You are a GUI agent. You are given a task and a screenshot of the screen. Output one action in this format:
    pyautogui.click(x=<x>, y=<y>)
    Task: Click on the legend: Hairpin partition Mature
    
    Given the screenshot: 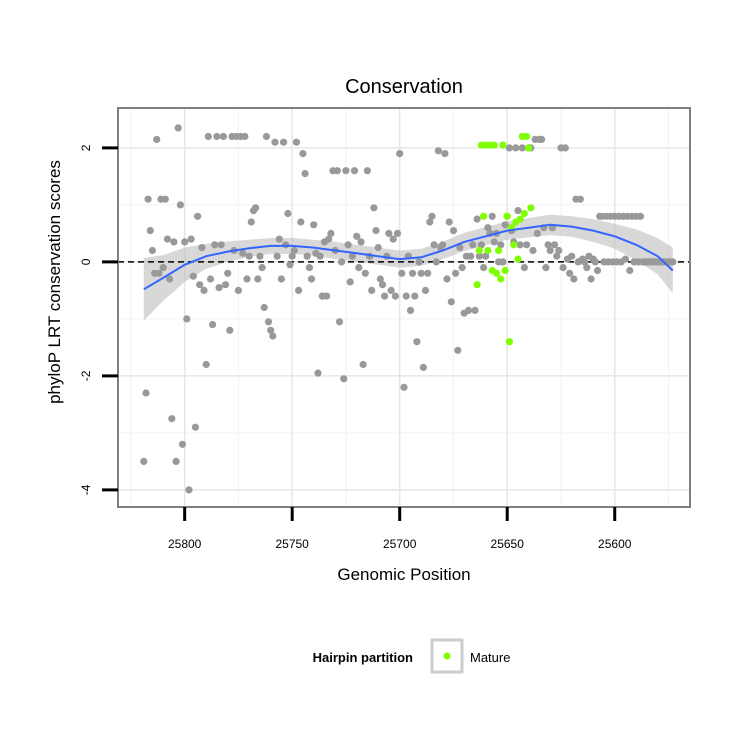 What is the action you would take?
    pyautogui.click(x=411, y=656)
    